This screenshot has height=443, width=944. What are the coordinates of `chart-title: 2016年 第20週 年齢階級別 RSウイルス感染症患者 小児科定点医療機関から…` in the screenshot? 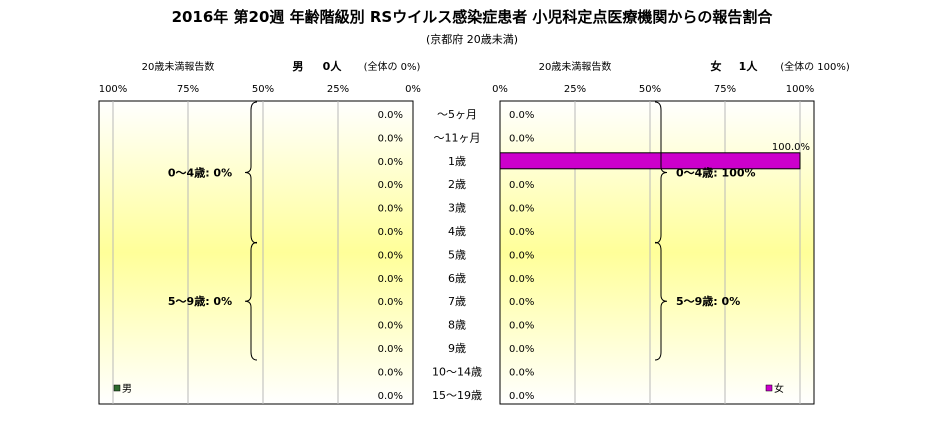 It's located at (473, 17).